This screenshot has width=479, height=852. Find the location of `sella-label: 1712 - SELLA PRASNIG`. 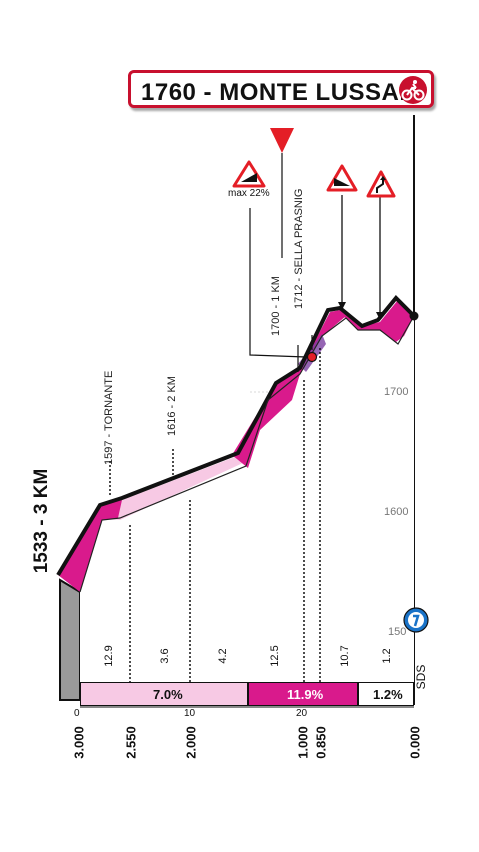

sella-label: 1712 - SELLA PRASNIG is located at coordinates (299, 248).